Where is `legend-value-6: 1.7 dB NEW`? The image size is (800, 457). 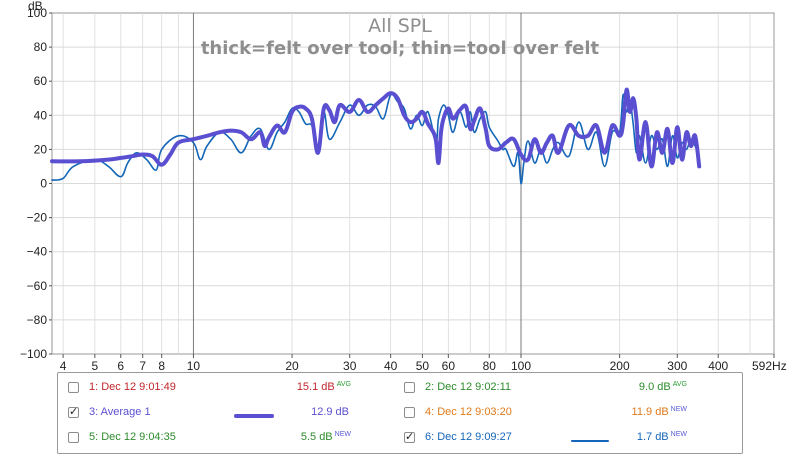 legend-value-6: 1.7 dB NEW is located at coordinates (647, 437).